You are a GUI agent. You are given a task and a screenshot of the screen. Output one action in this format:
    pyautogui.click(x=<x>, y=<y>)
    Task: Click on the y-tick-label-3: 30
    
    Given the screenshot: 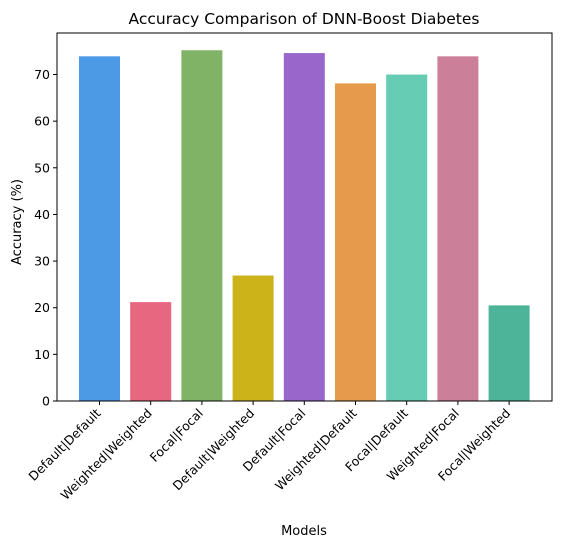 What is the action you would take?
    pyautogui.click(x=42, y=261)
    